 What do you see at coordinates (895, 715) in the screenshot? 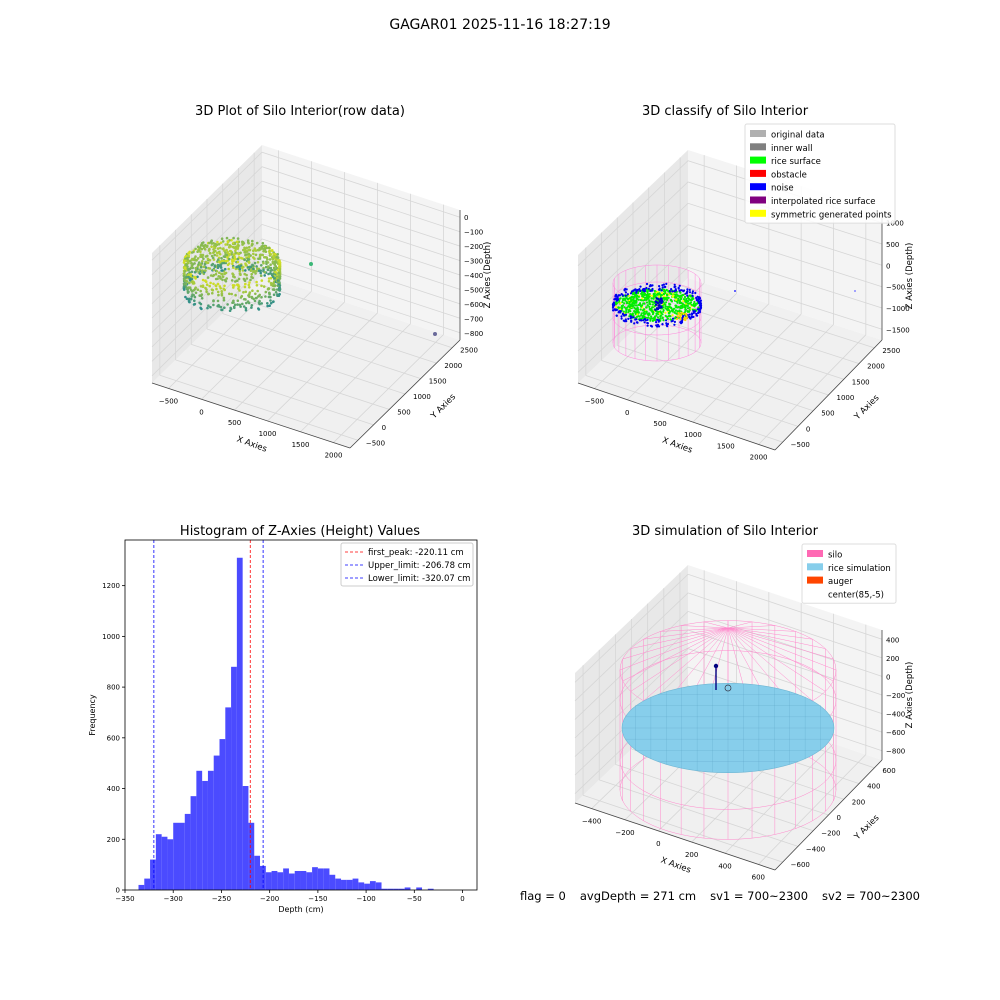
I see `z-tick-label: −400` at bounding box center [895, 715].